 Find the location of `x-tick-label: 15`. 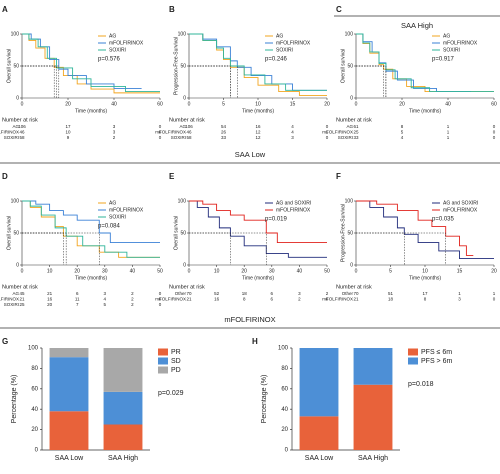

x-tick-label: 15 is located at coordinates (460, 271).